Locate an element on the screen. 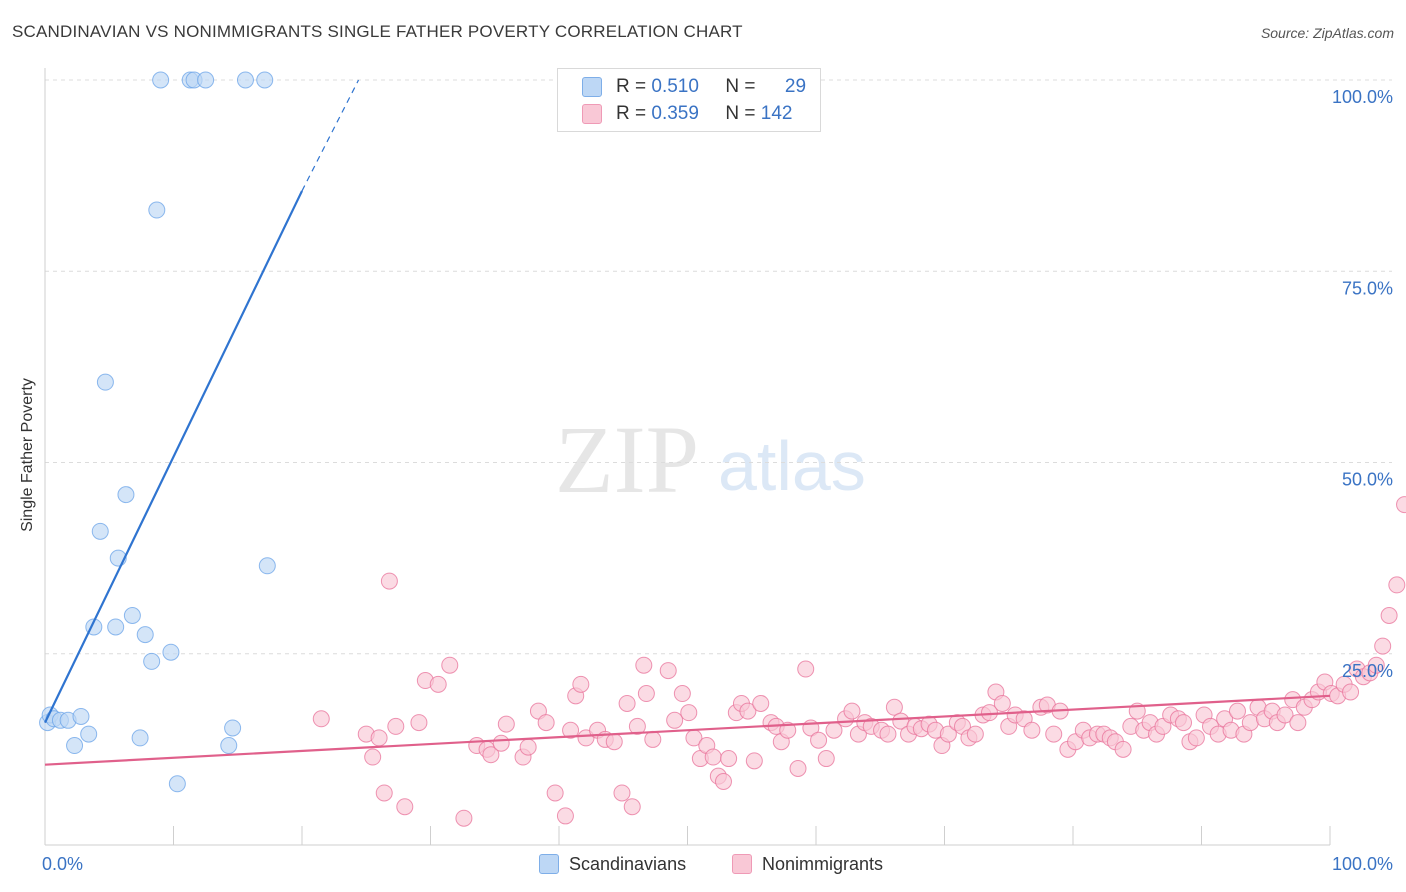 This screenshot has height=892, width=1406. legend-n-value: 142 is located at coordinates (776, 113).